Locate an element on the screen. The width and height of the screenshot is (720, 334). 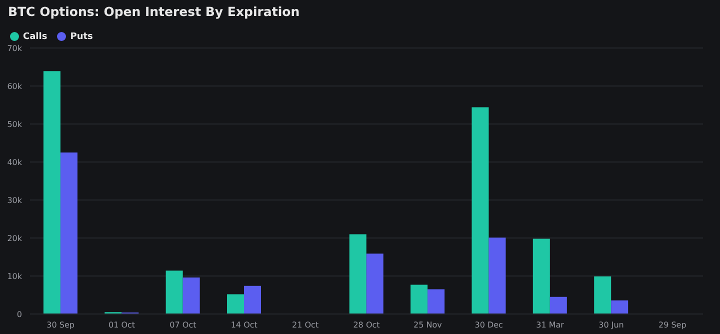
legend-label: Calls is located at coordinates (35, 37).